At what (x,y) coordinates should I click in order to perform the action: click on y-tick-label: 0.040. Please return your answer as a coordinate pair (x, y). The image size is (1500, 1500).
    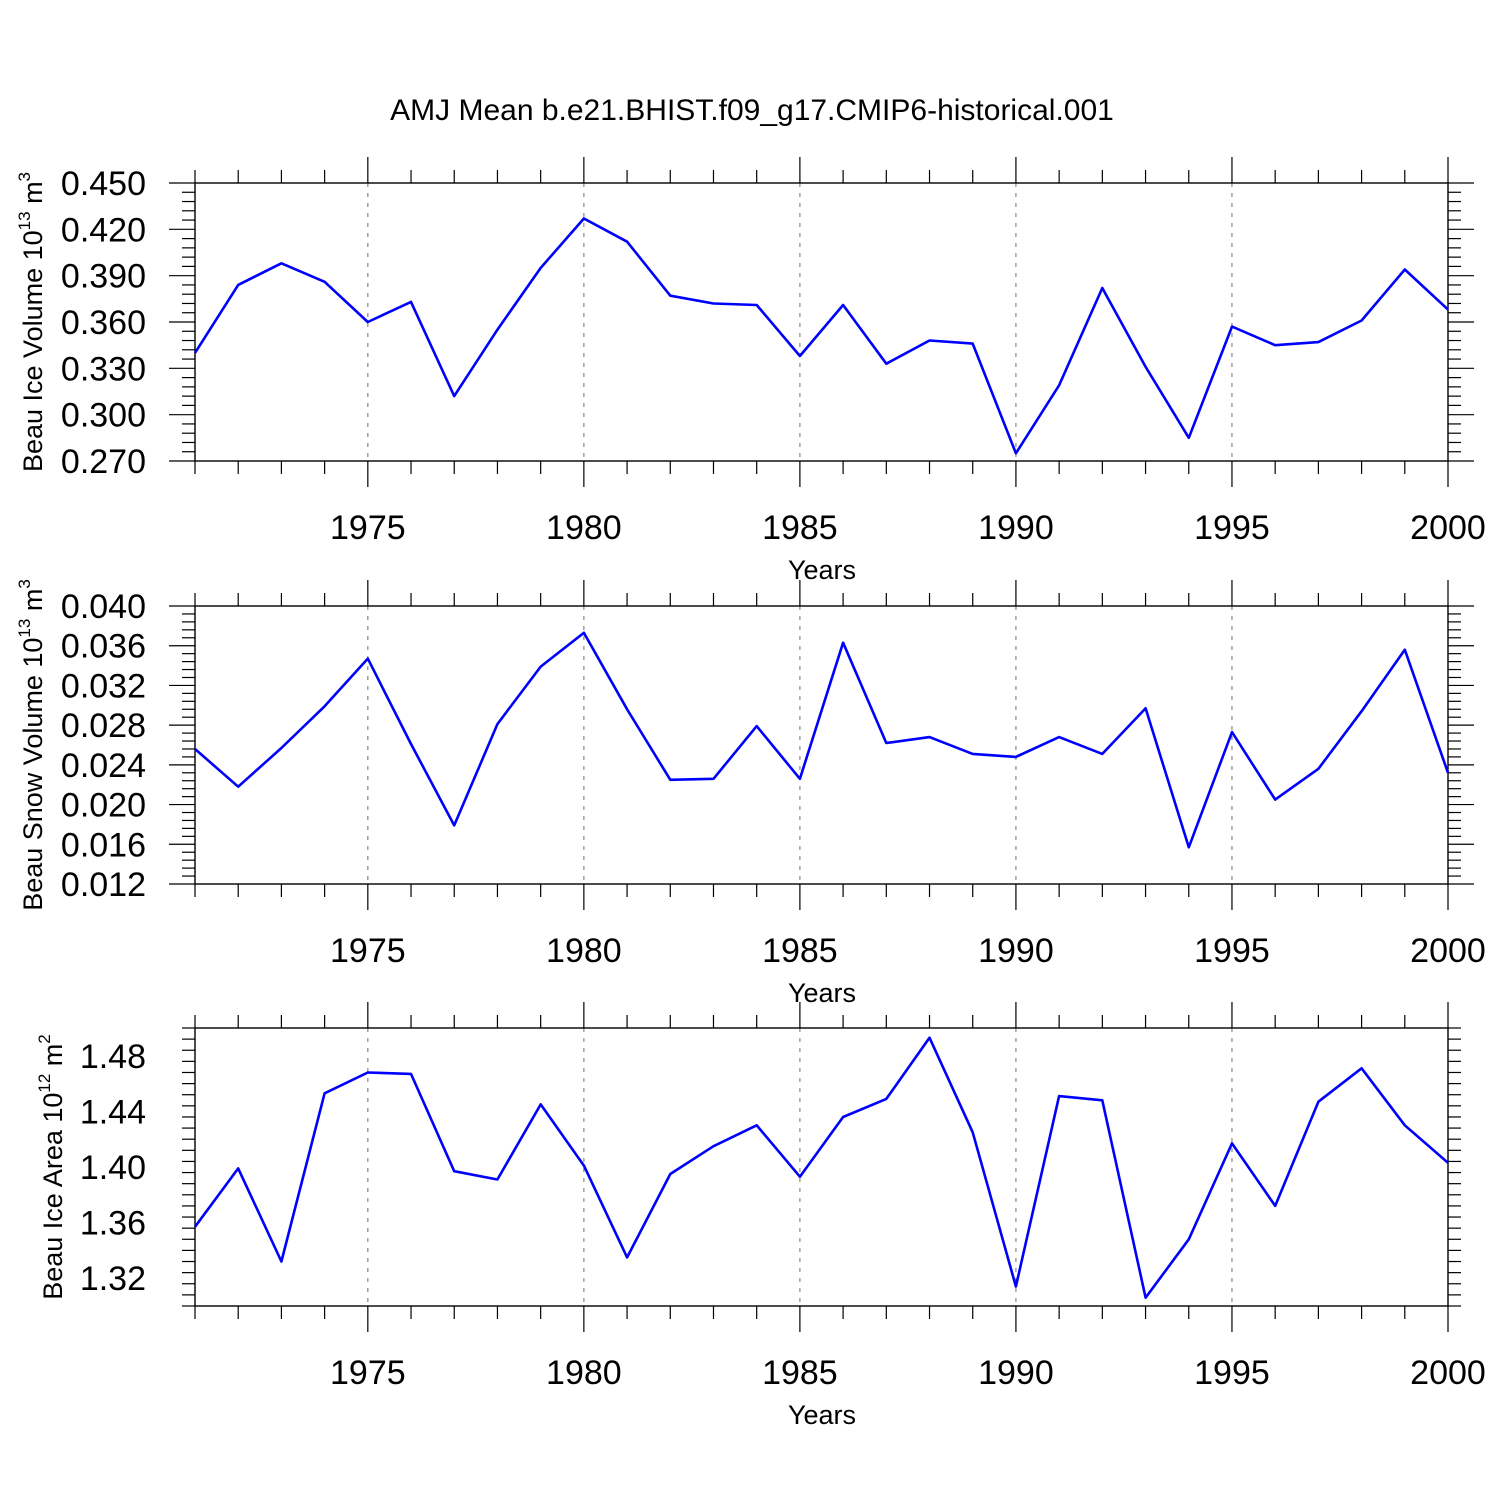
    Looking at the image, I should click on (103, 607).